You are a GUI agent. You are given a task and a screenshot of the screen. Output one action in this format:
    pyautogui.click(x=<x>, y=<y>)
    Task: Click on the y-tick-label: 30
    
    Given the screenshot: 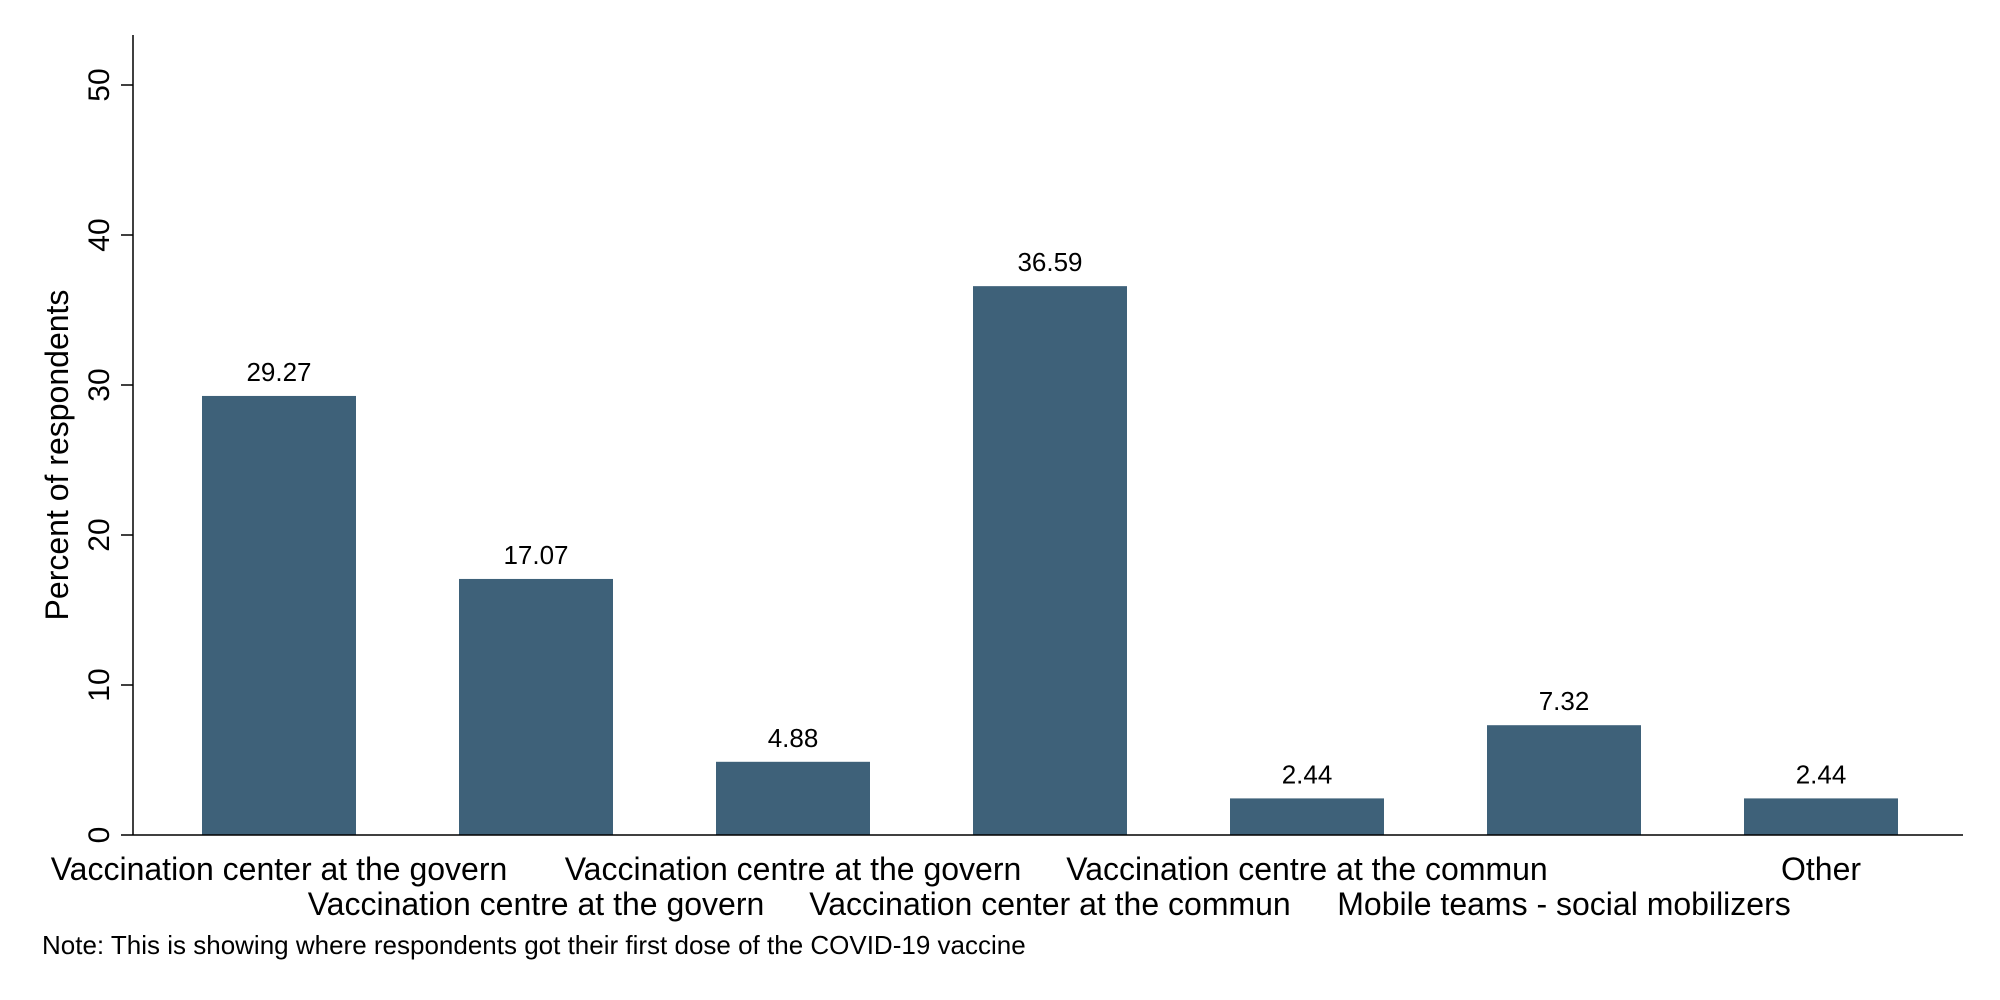 What is the action you would take?
    pyautogui.click(x=99, y=384)
    